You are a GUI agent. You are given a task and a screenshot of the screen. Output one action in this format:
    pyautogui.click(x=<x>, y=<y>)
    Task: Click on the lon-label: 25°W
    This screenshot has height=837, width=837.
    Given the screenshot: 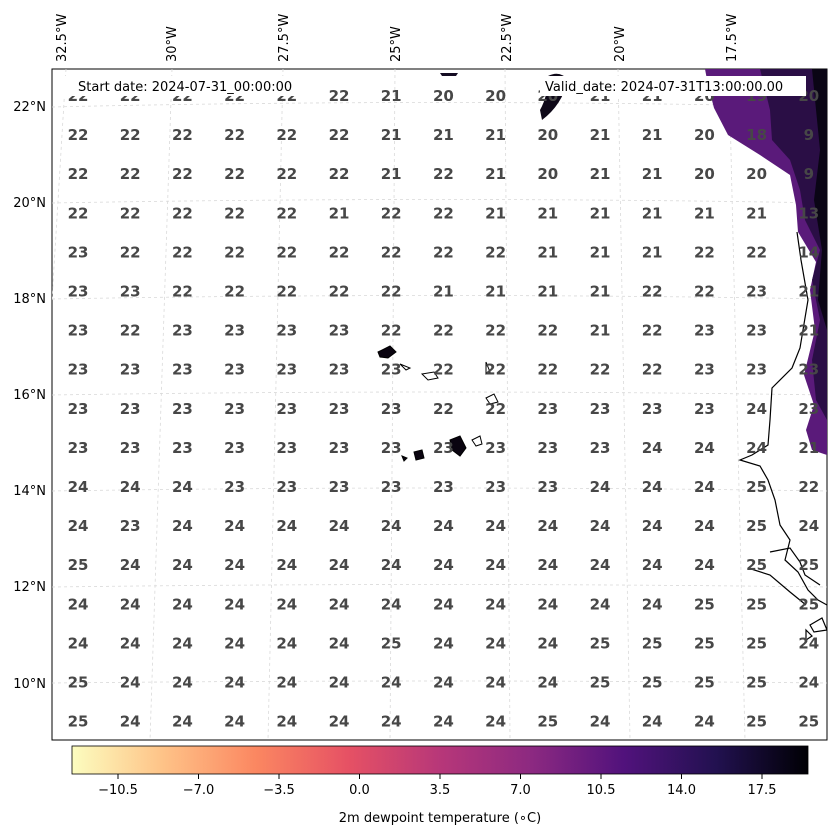 What is the action you would take?
    pyautogui.click(x=396, y=44)
    